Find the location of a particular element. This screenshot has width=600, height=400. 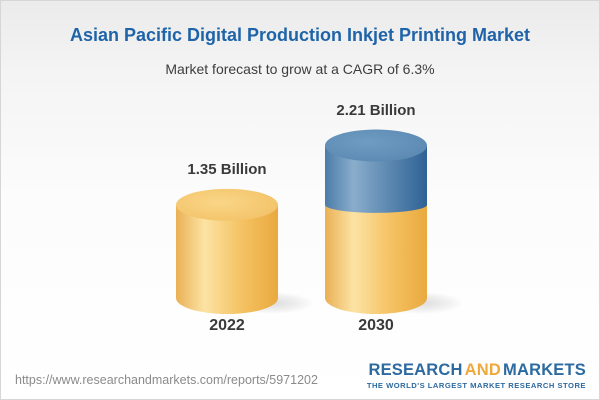

value-label-2022: 1.35 Billion is located at coordinates (227, 169).